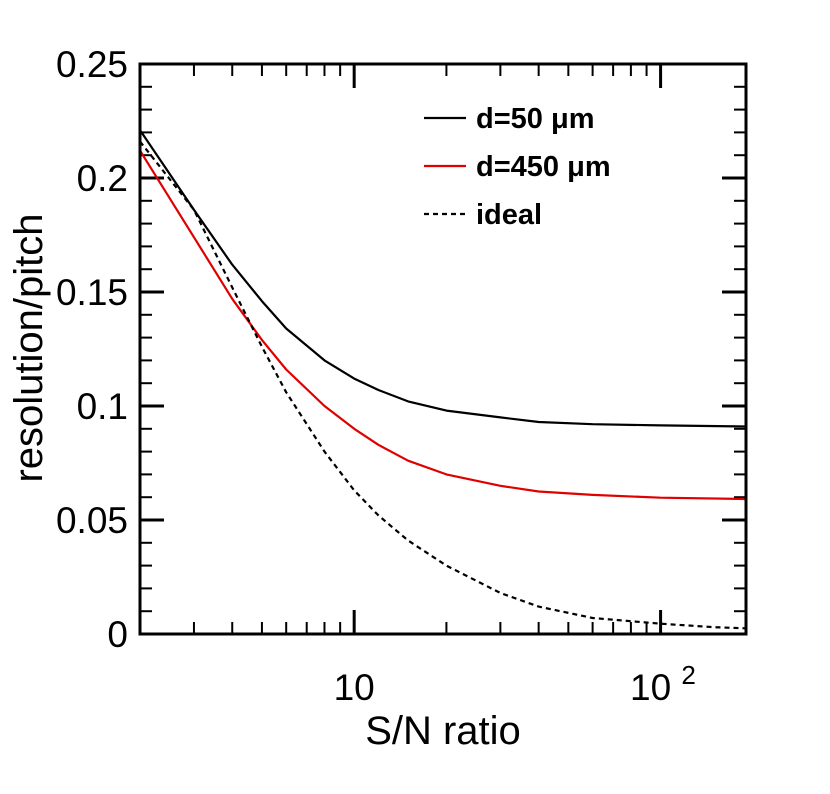 The image size is (830, 794). I want to click on x-axis-title: S/N ratio, so click(443, 731).